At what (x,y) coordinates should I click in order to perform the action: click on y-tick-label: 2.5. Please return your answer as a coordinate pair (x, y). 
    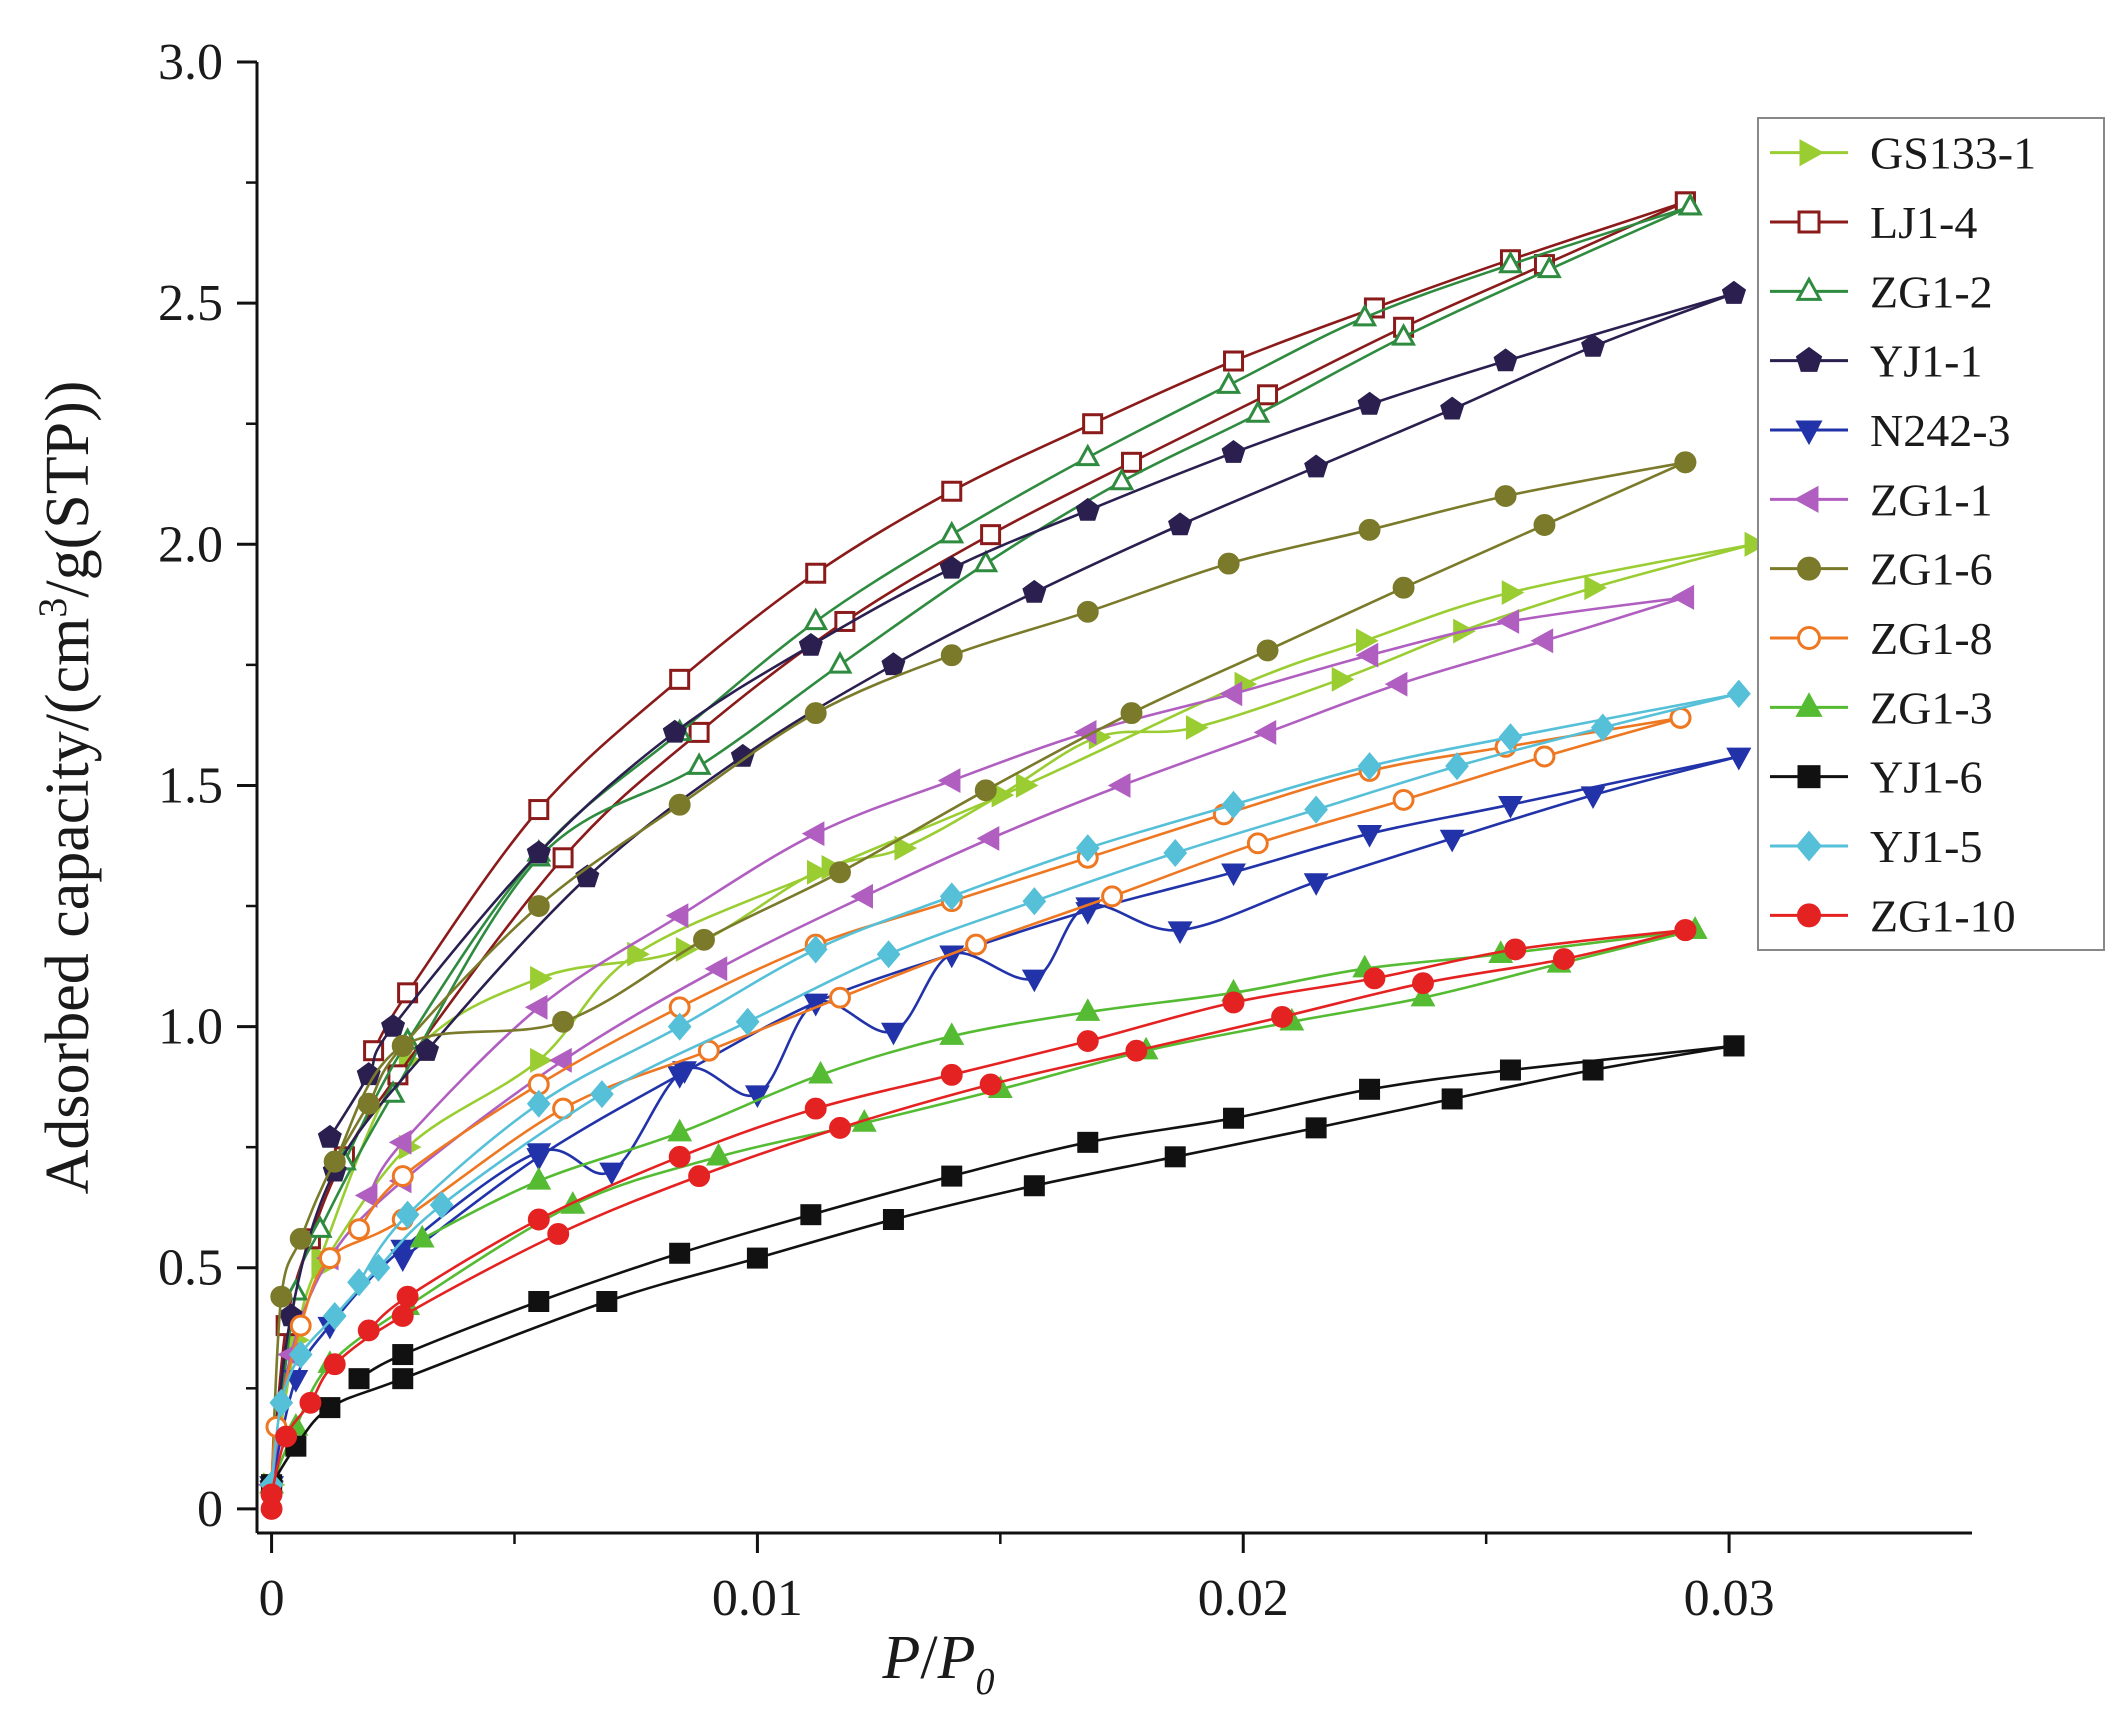
    Looking at the image, I should click on (190, 303).